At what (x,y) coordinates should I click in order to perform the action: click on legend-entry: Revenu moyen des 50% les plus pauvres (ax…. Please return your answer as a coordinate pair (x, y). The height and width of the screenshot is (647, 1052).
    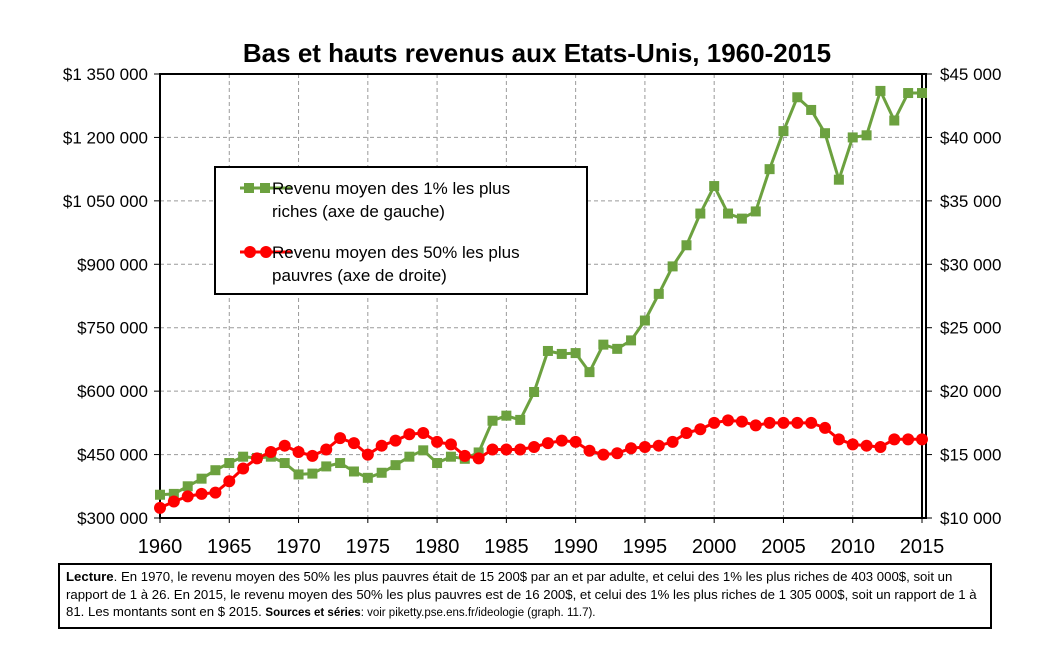
    Looking at the image, I should click on (380, 264).